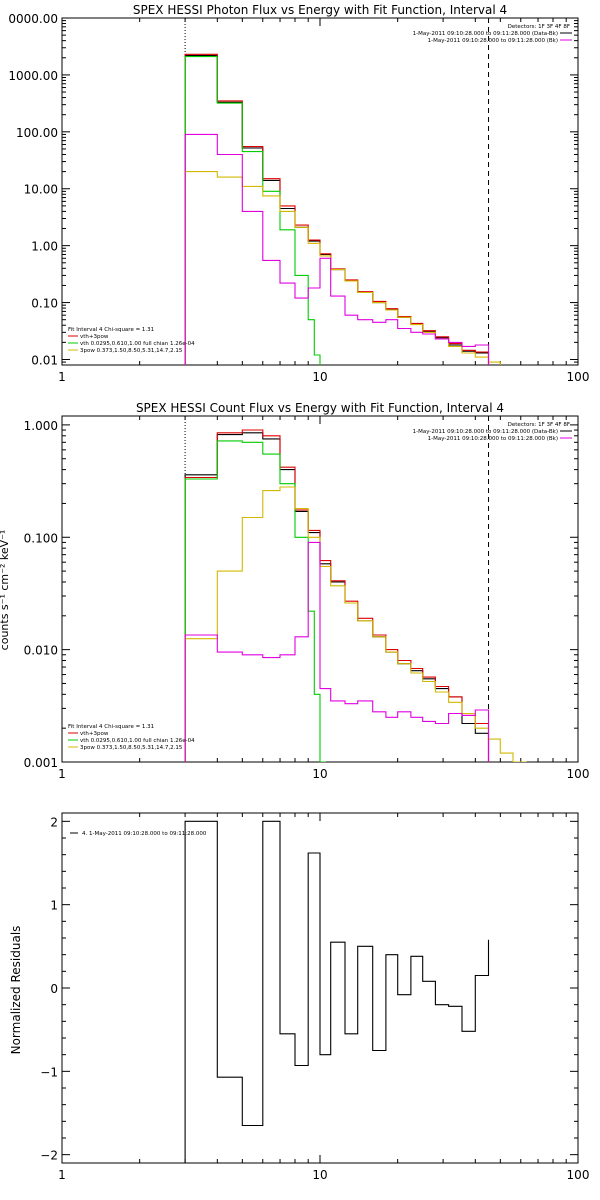 The width and height of the screenshot is (600, 1200). Describe the element at coordinates (16, 990) in the screenshot. I see `residuals-ylabel: Normalized Residuals` at that location.